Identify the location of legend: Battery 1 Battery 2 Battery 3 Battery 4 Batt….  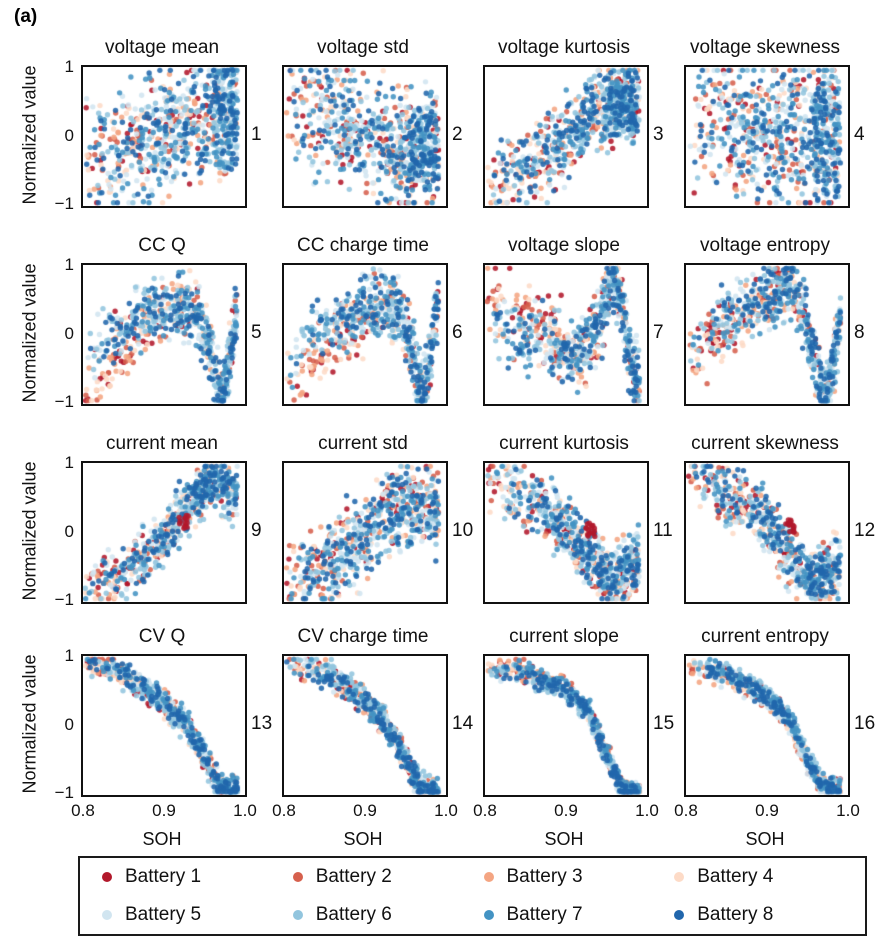
(472, 896).